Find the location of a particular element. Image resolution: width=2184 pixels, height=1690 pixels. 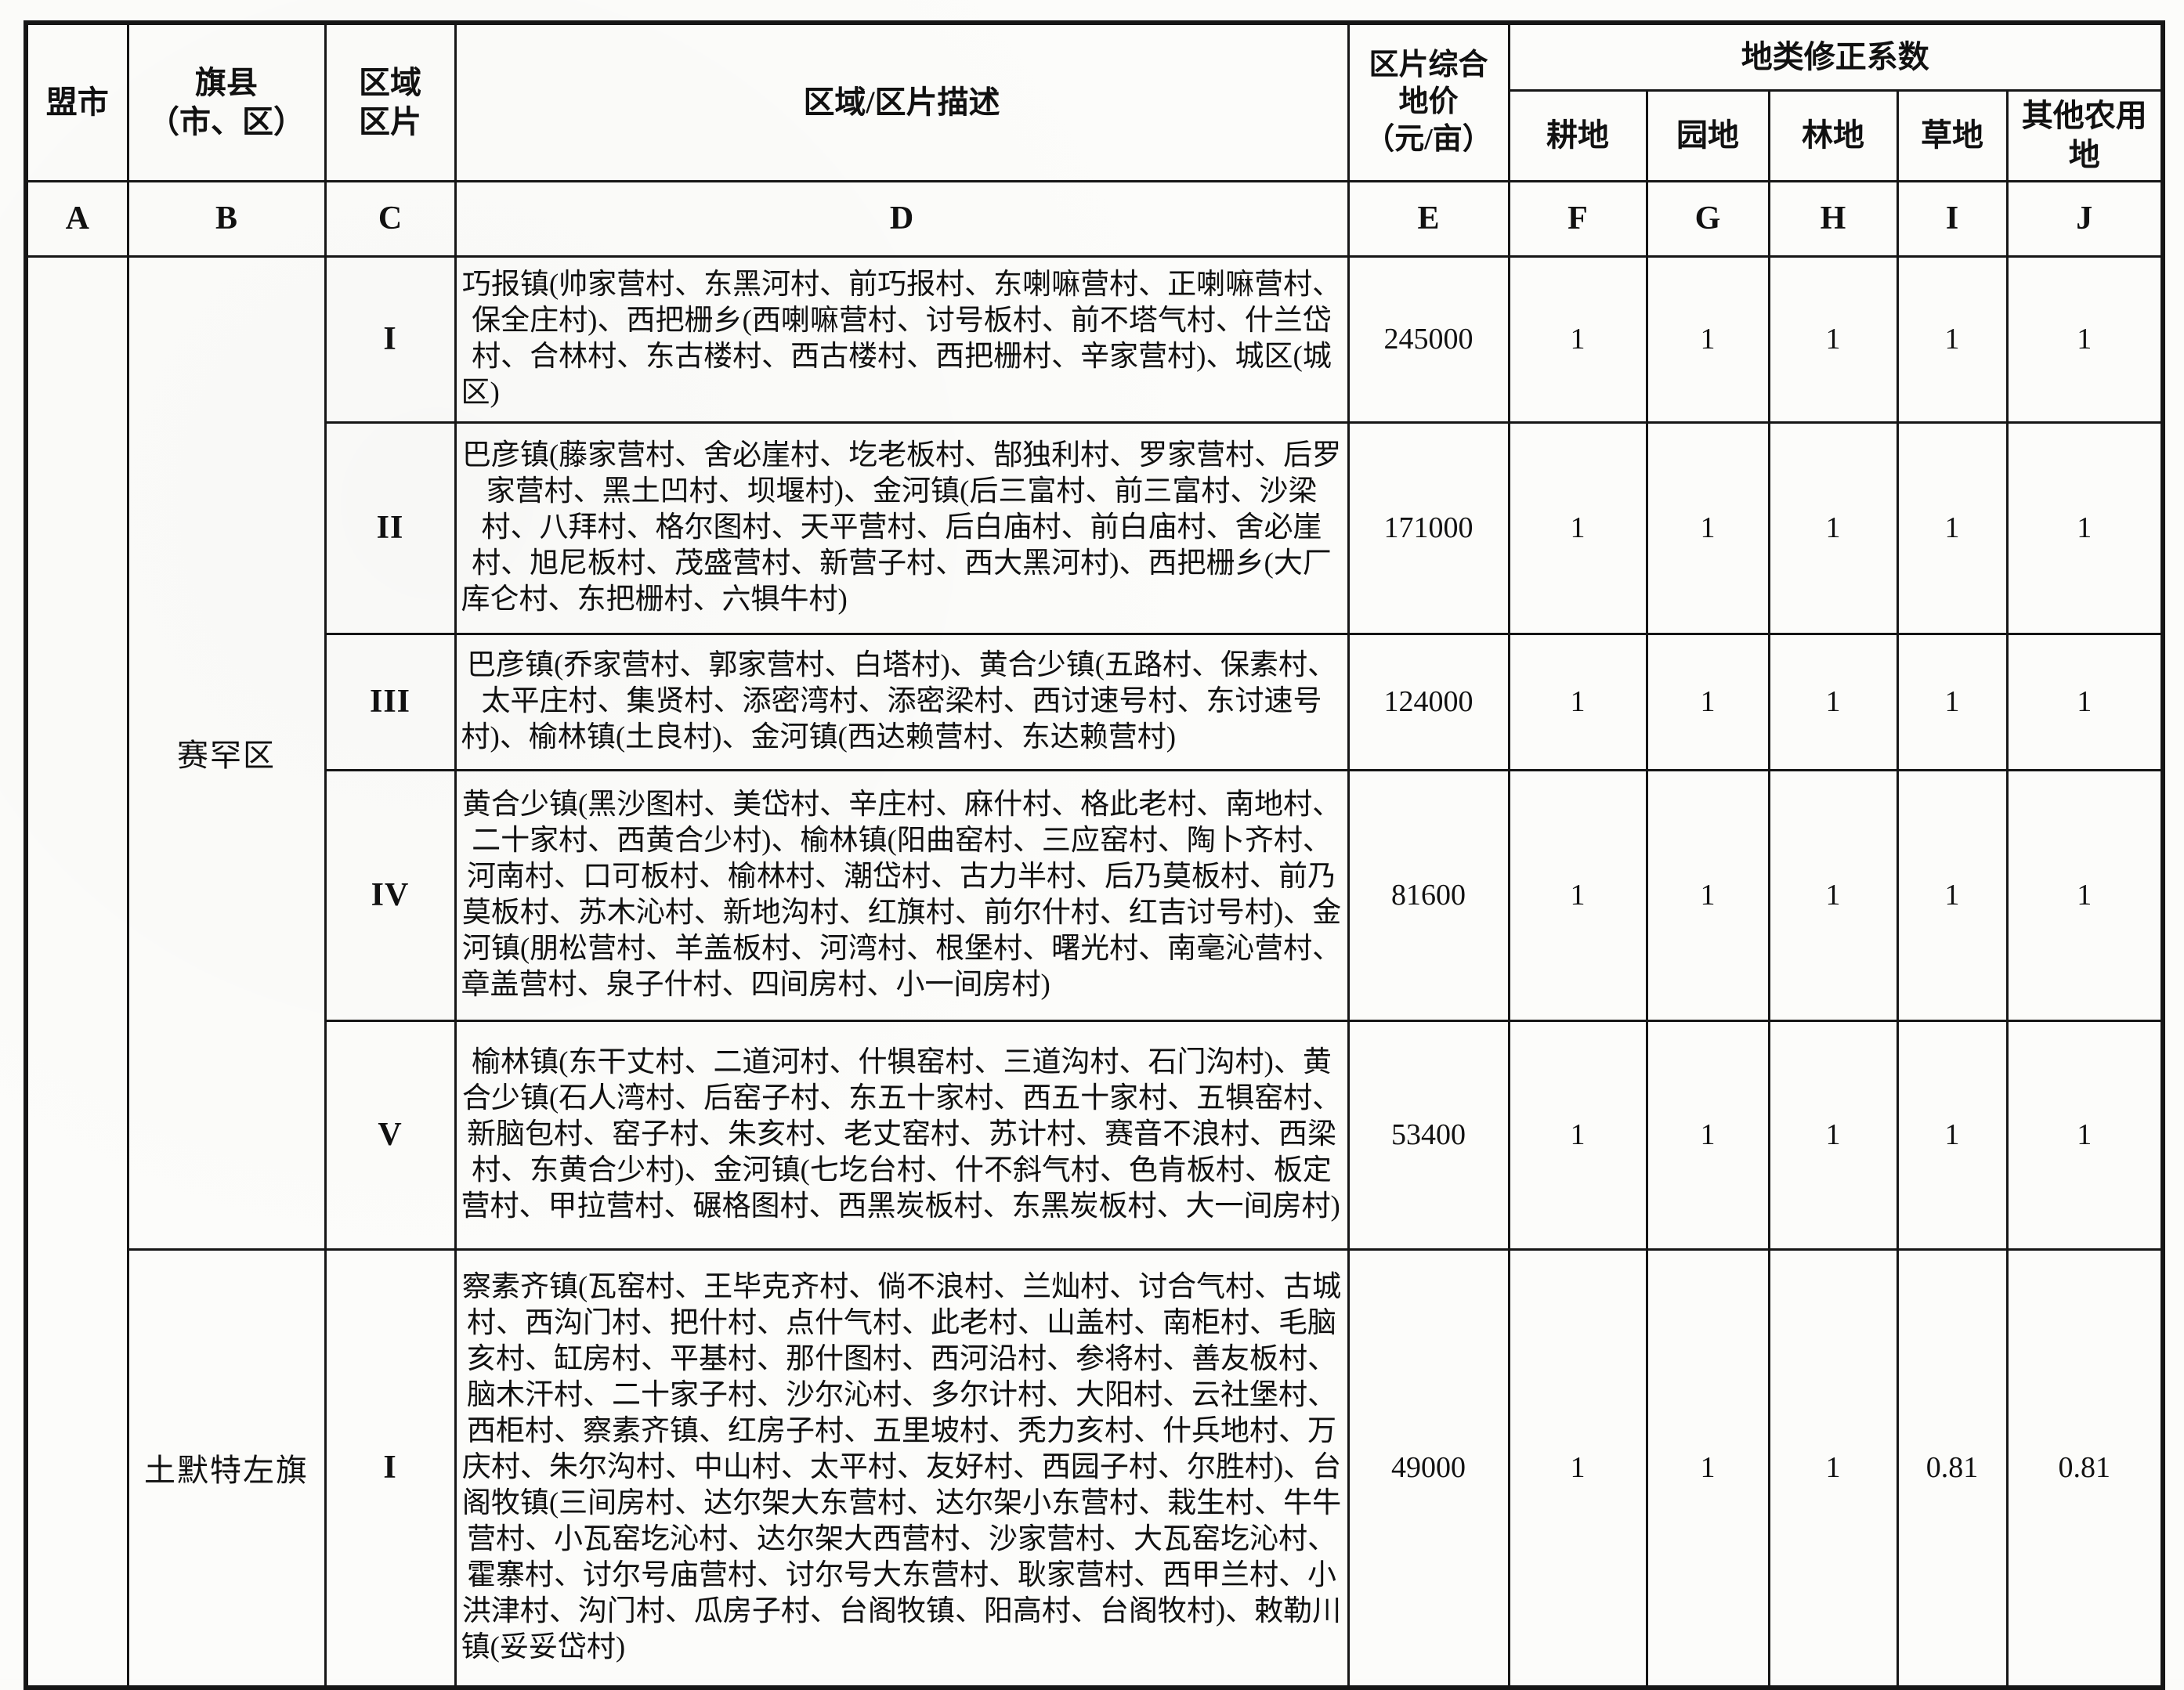

price-cell: 245000 is located at coordinates (1428, 339).